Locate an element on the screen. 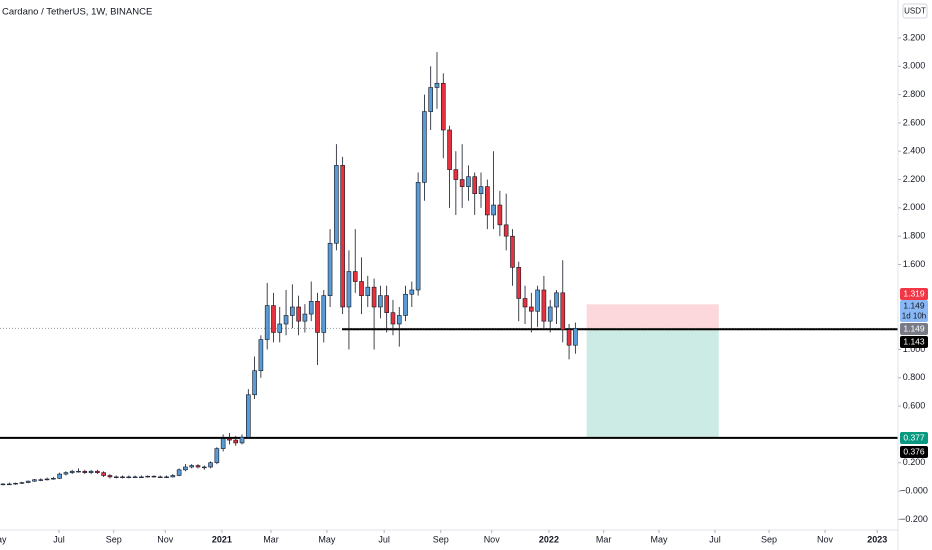 This screenshot has width=932, height=550. price-axis is located at coordinates (915, 275).